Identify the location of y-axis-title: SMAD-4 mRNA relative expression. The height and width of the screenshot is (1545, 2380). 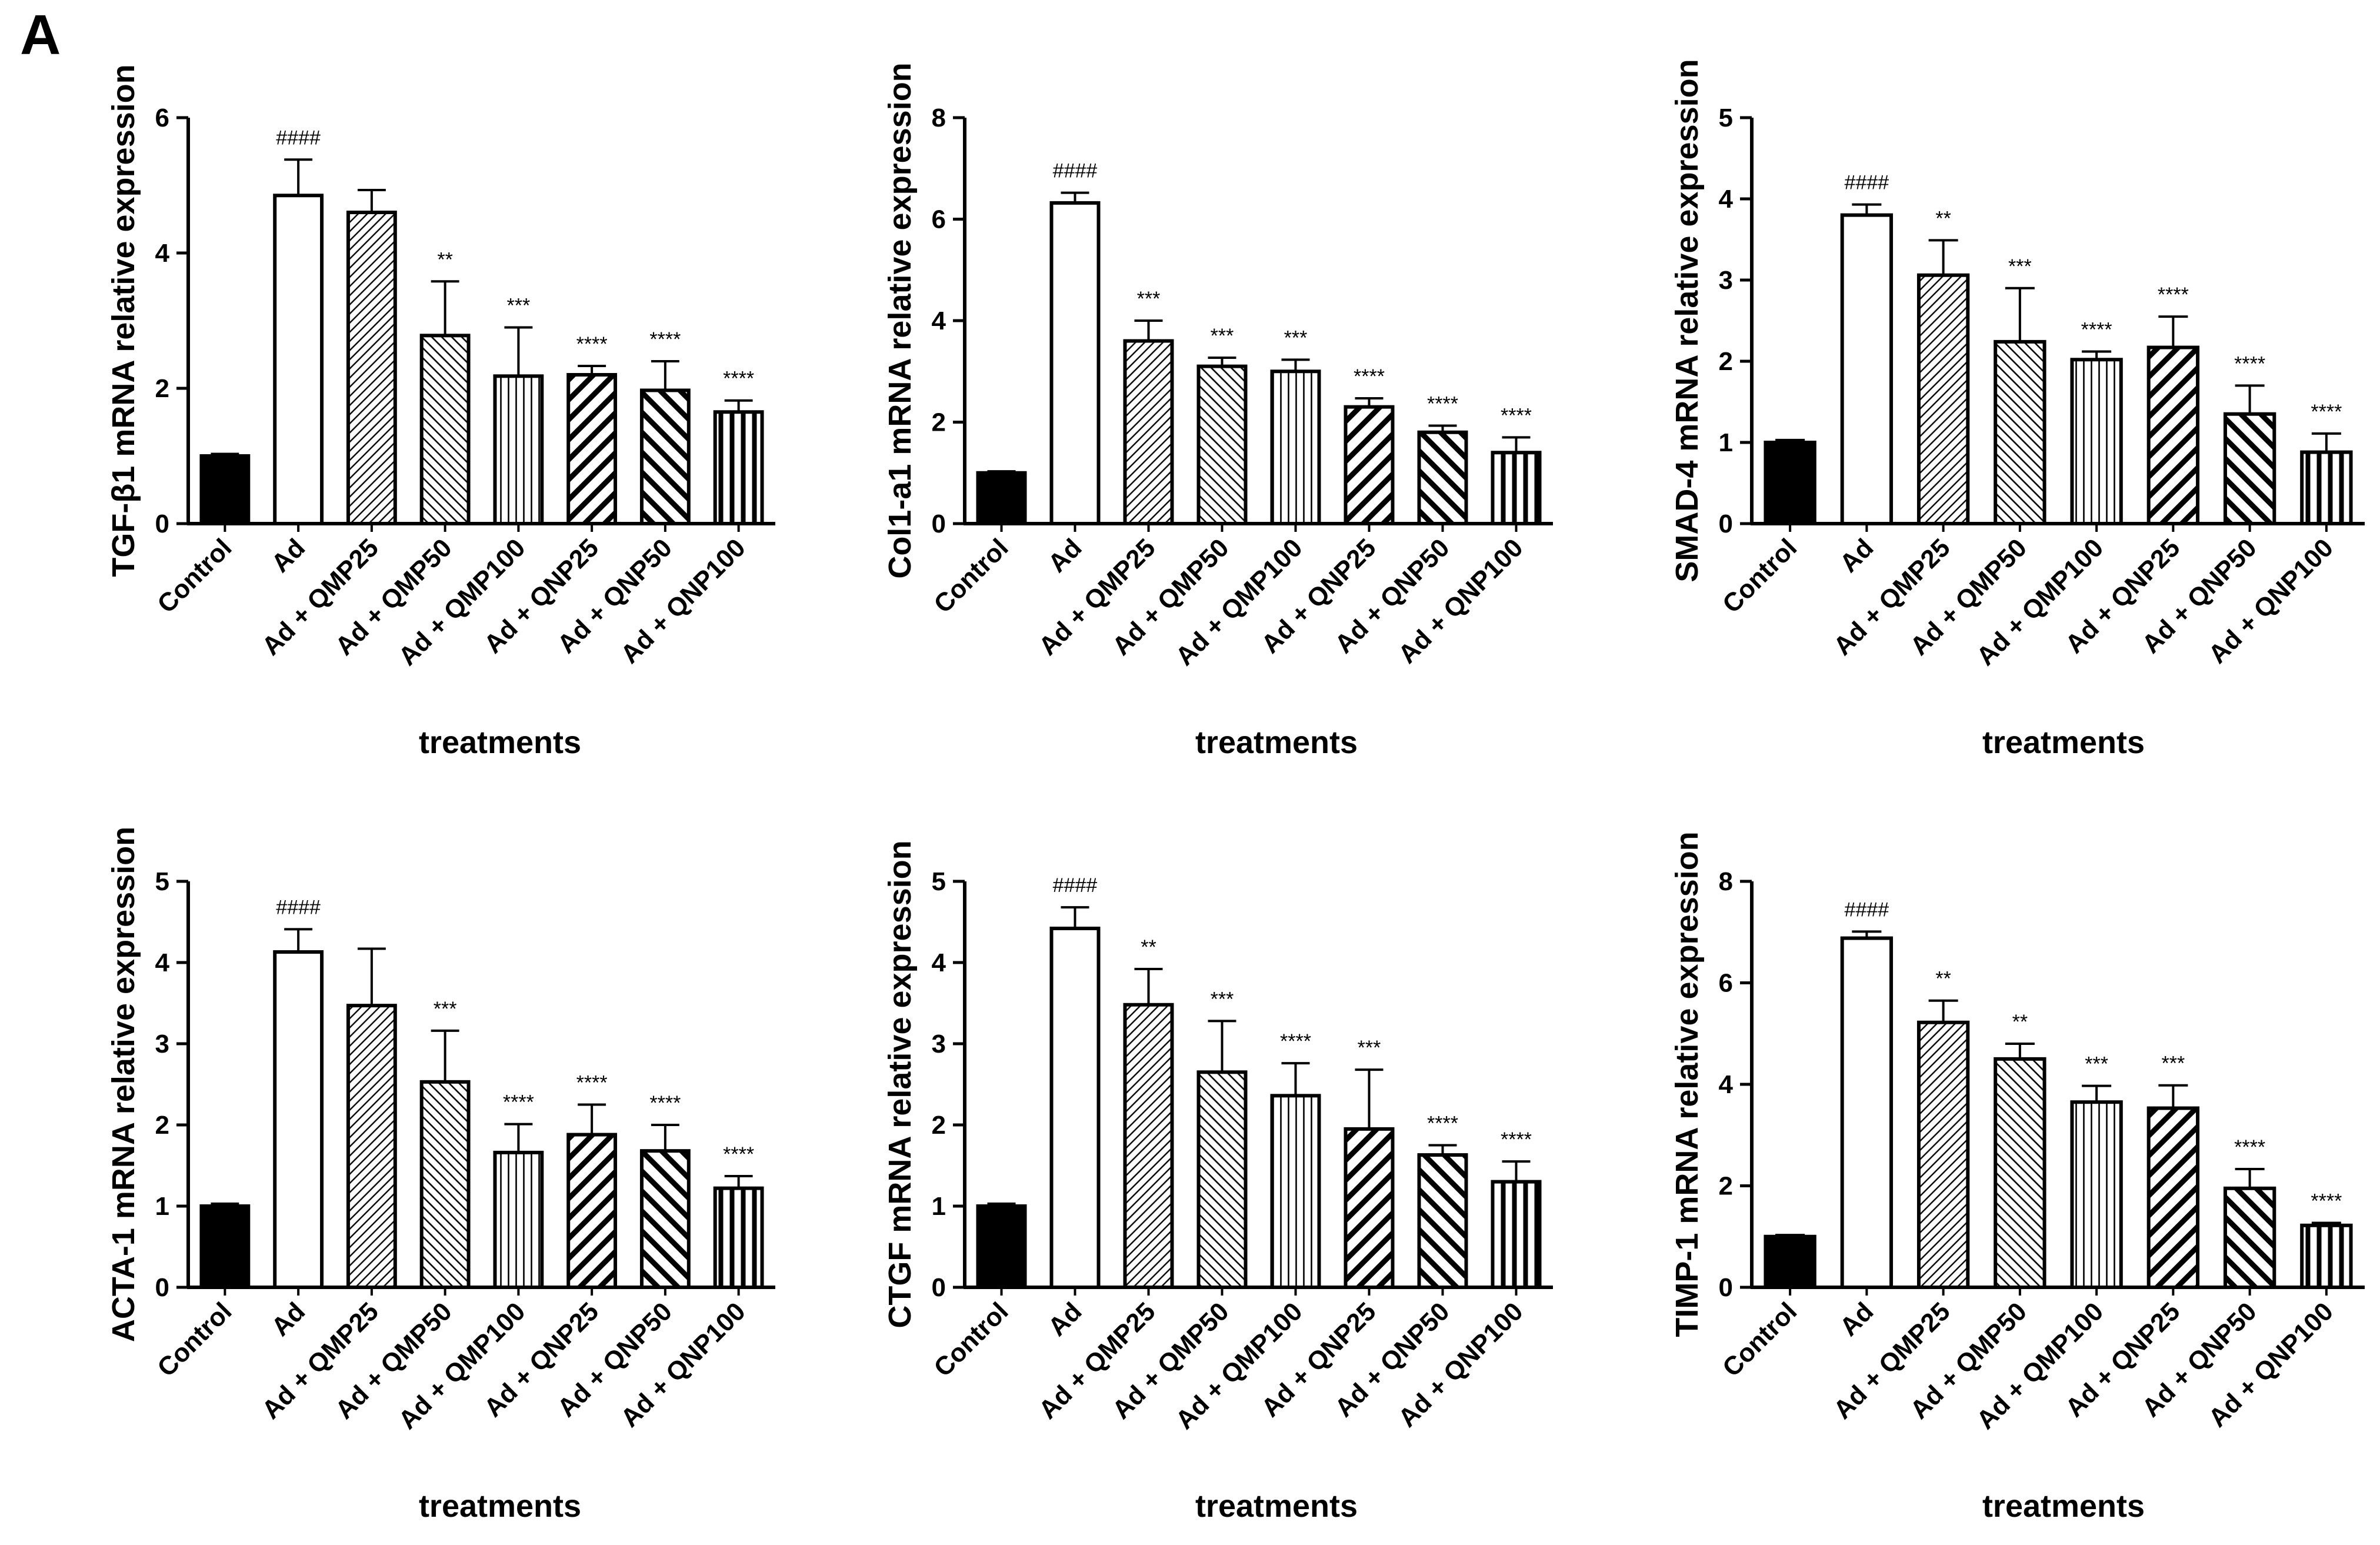
(1687, 320).